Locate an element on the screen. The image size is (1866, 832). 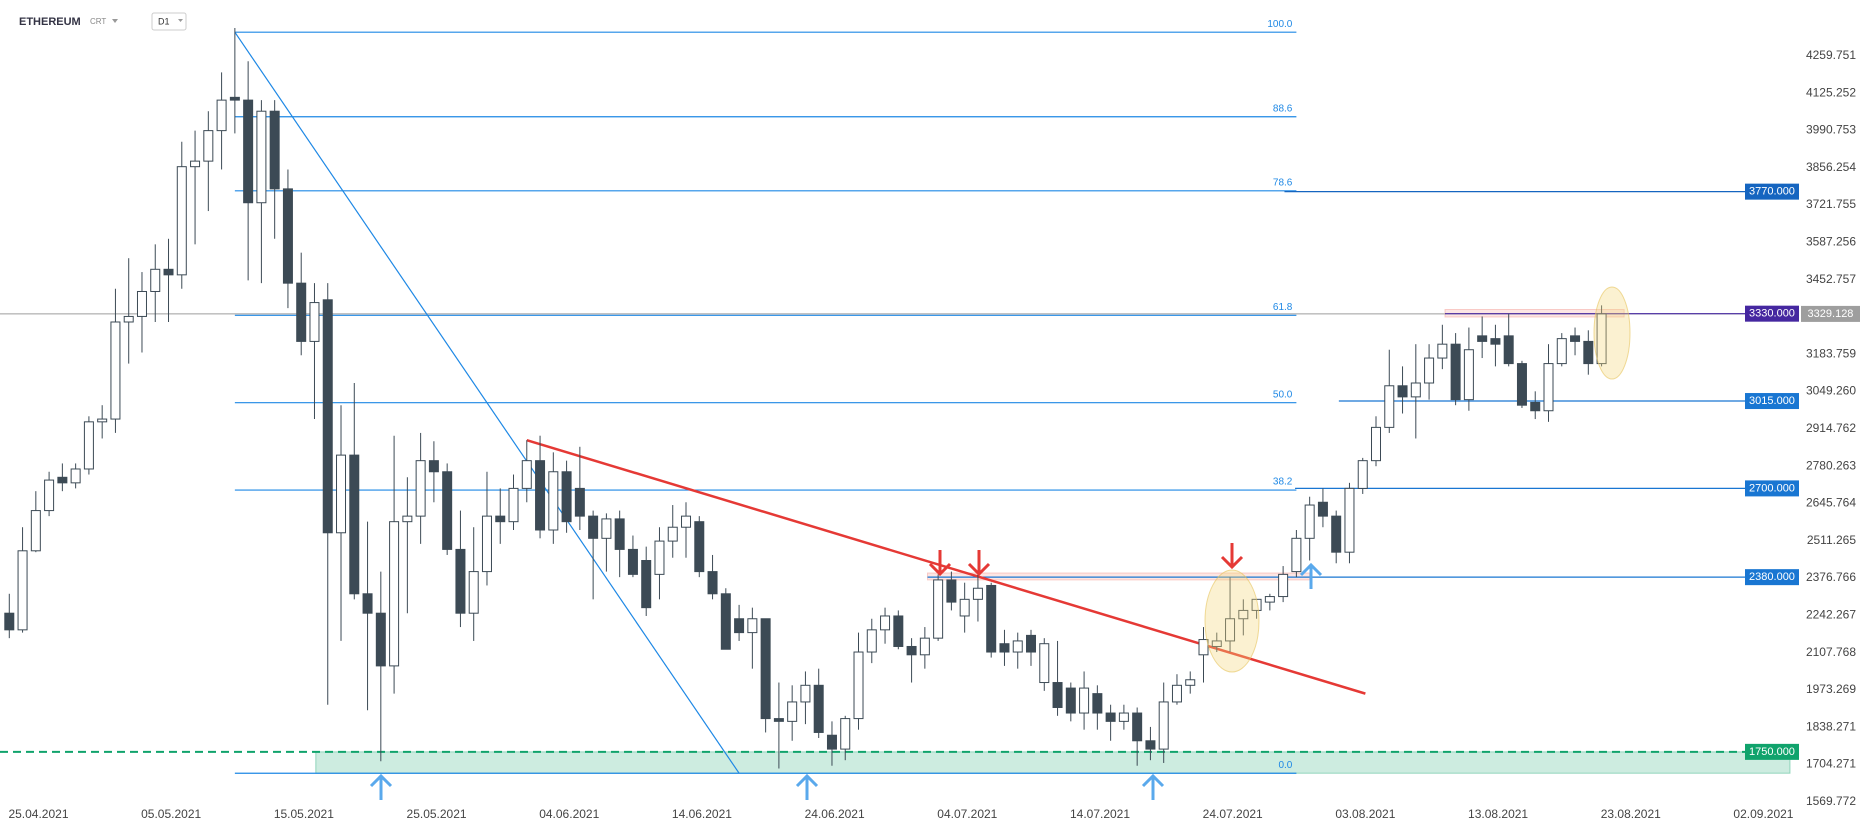
y-tick-label: 4259.751 is located at coordinates (1831, 55).